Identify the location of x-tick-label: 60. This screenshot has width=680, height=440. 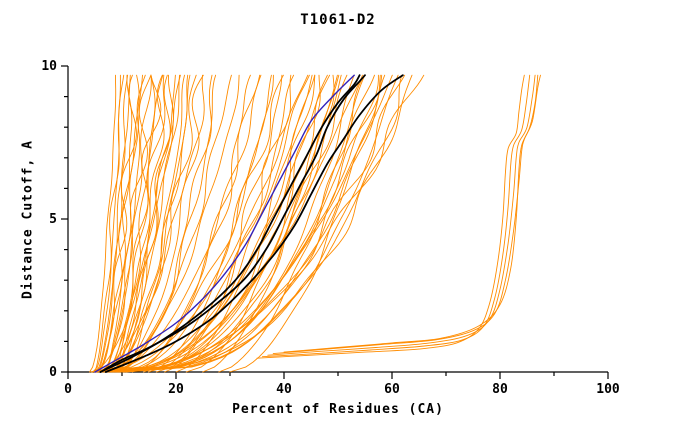
(392, 389).